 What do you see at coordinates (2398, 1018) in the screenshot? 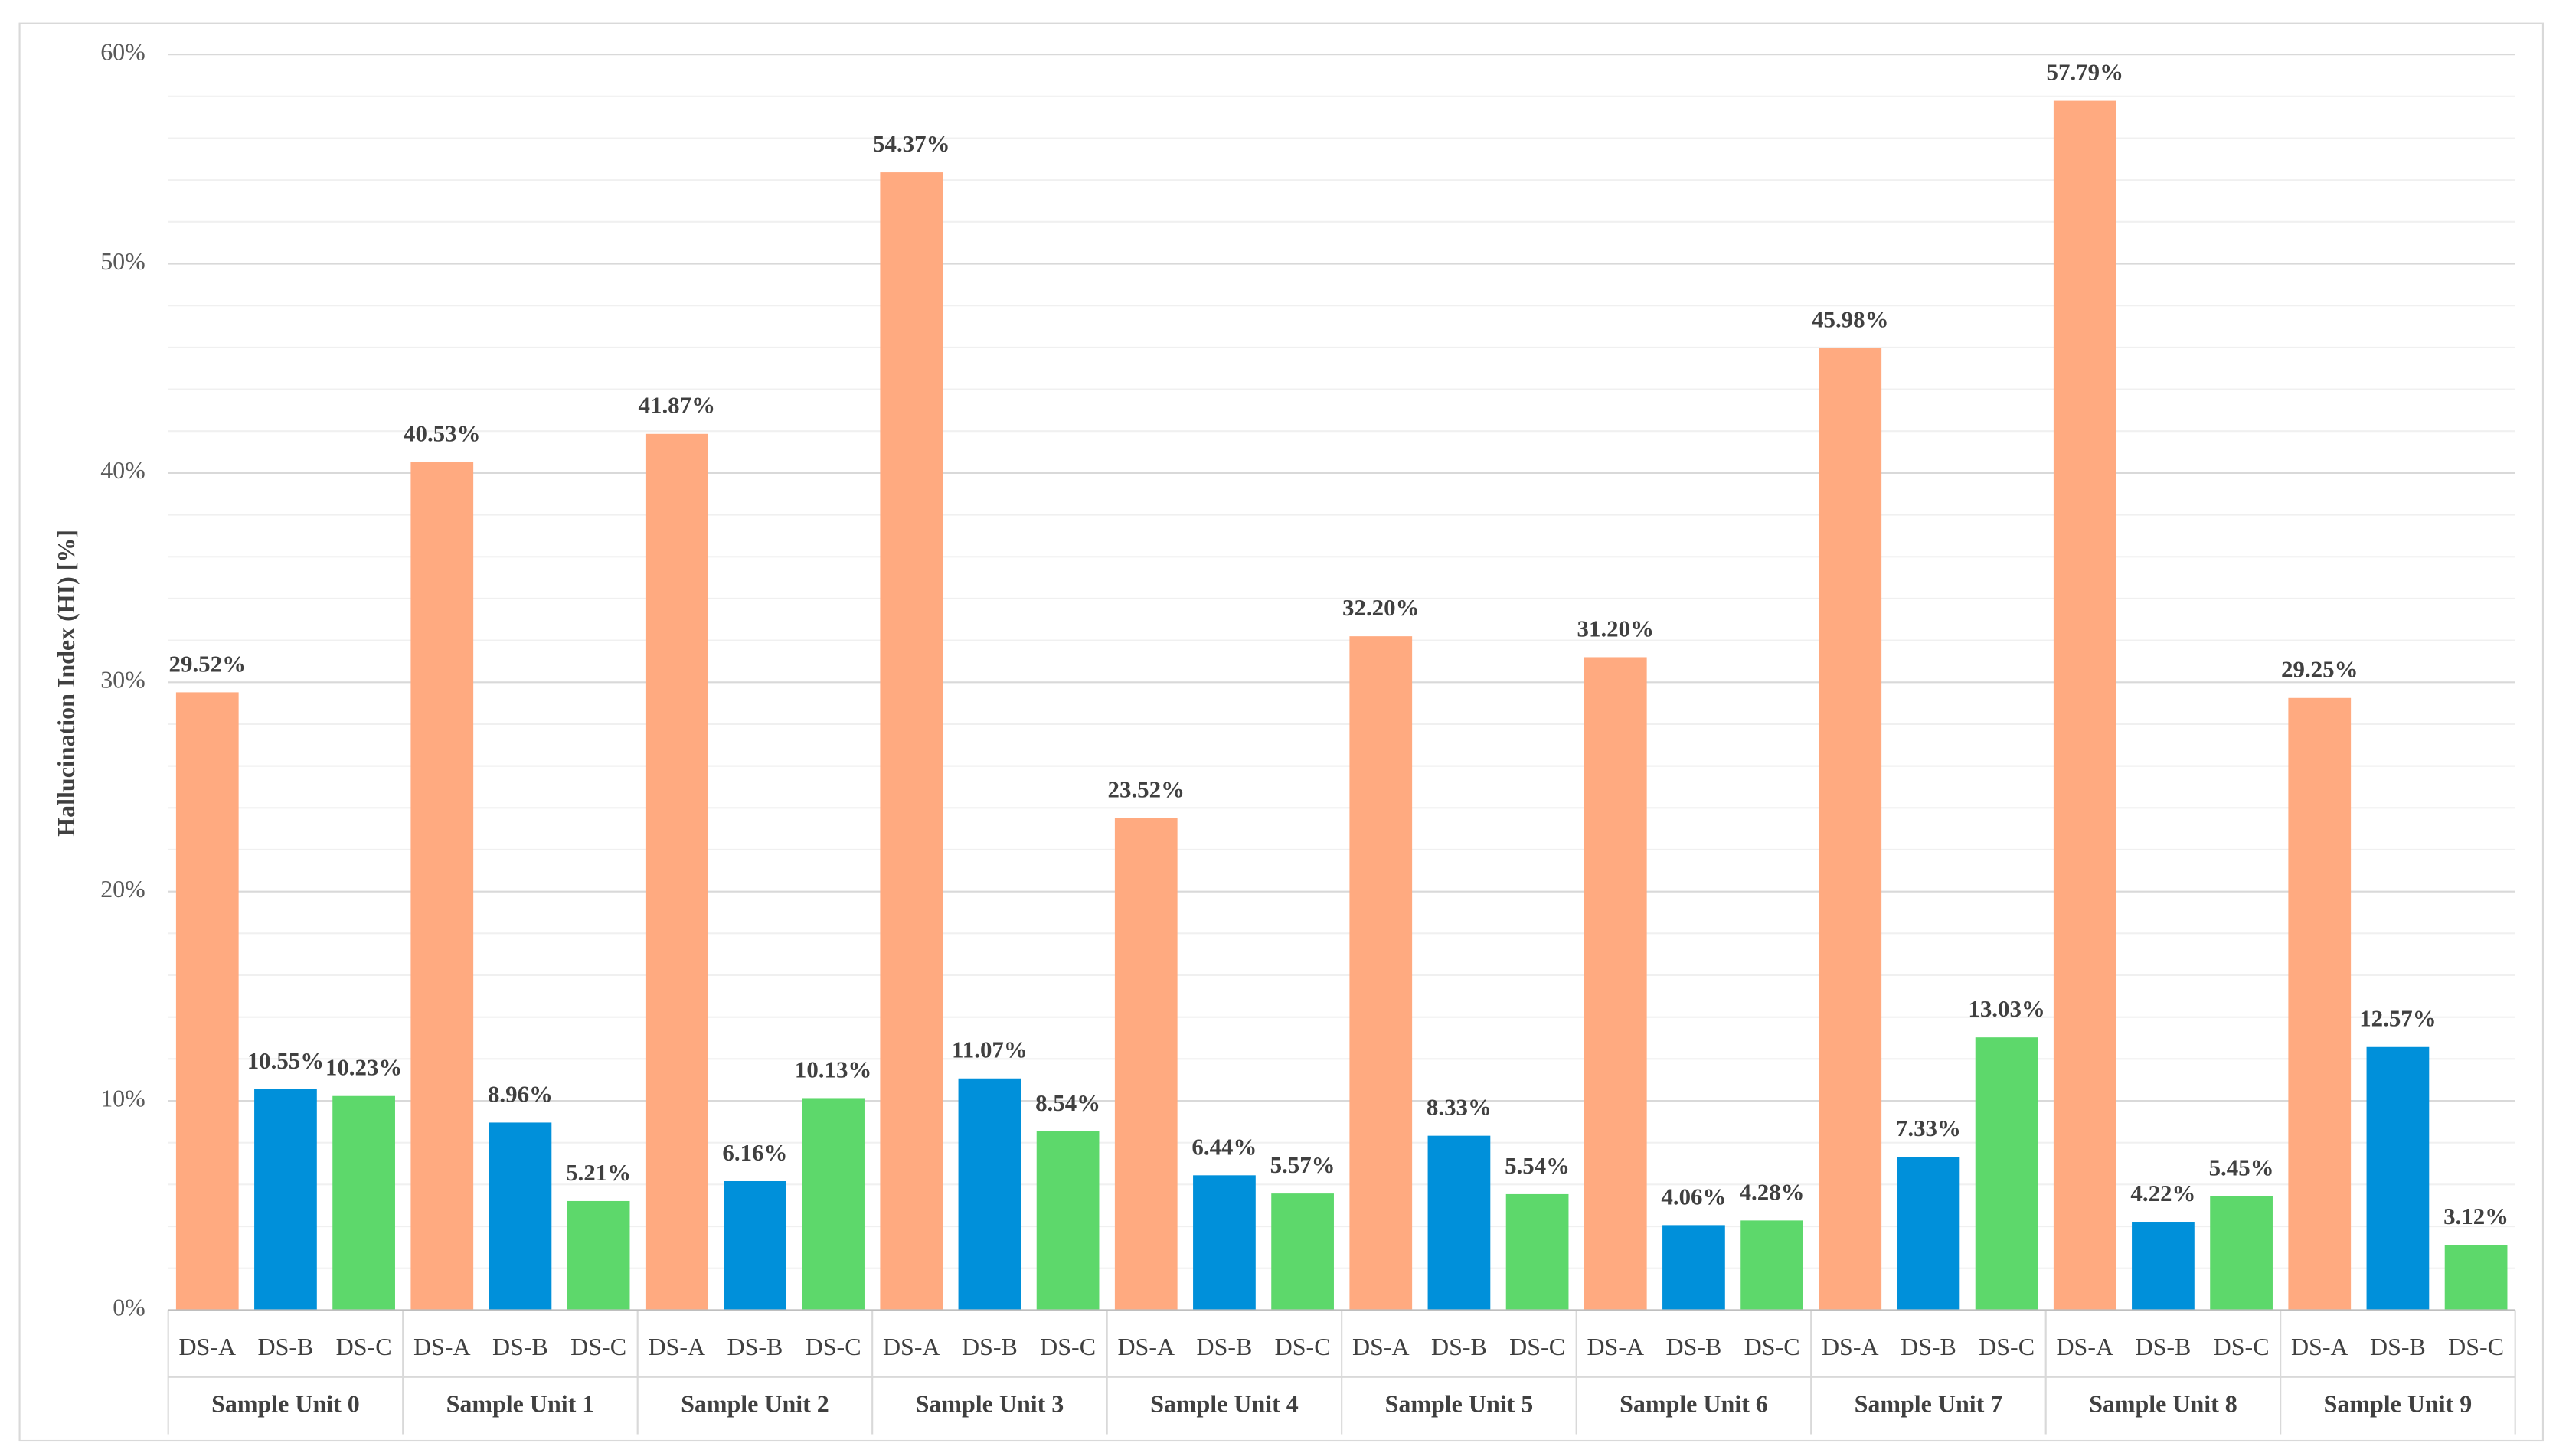
I see `value-label: 12.57%` at bounding box center [2398, 1018].